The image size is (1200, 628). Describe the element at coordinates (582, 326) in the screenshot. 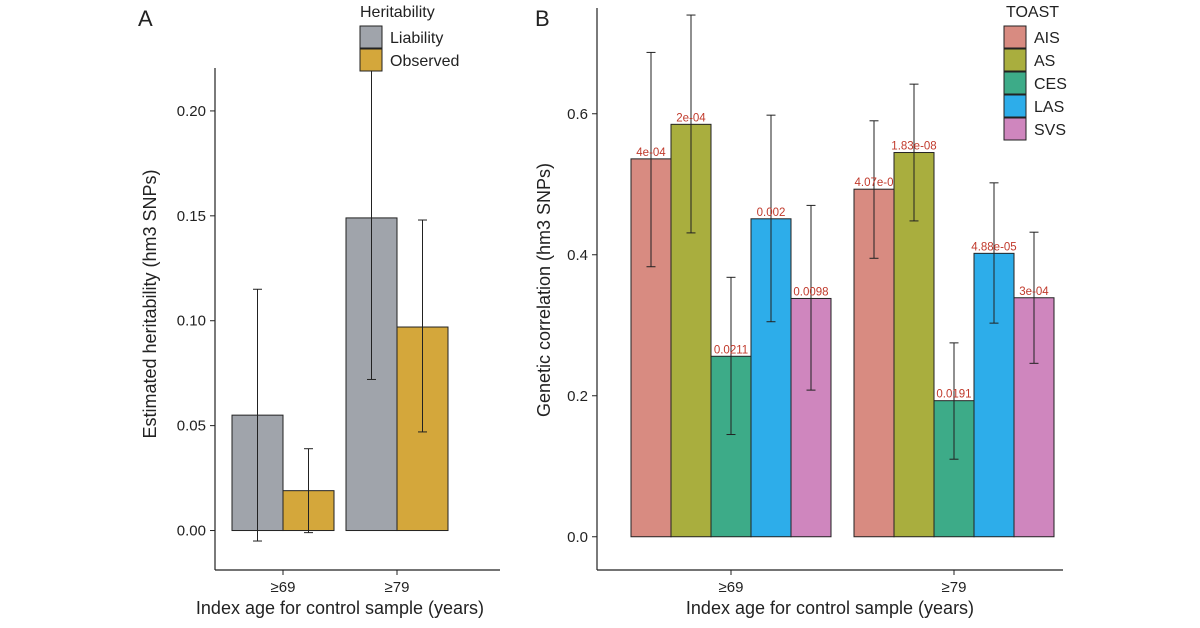

I see `panel-b-y-ticks: 0.0 0.2 0.4 0.6` at that location.